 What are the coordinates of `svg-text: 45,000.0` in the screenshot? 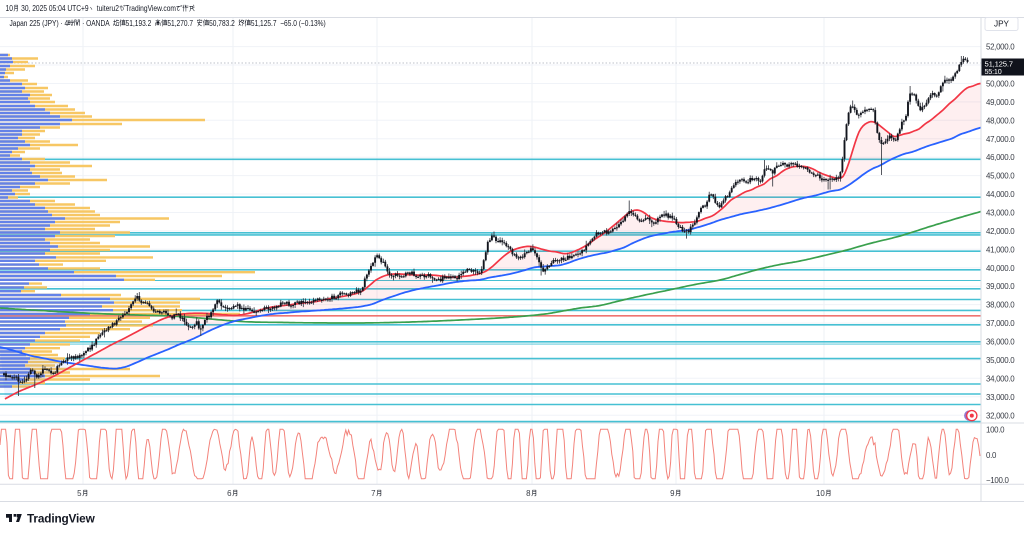 It's located at (1000, 176).